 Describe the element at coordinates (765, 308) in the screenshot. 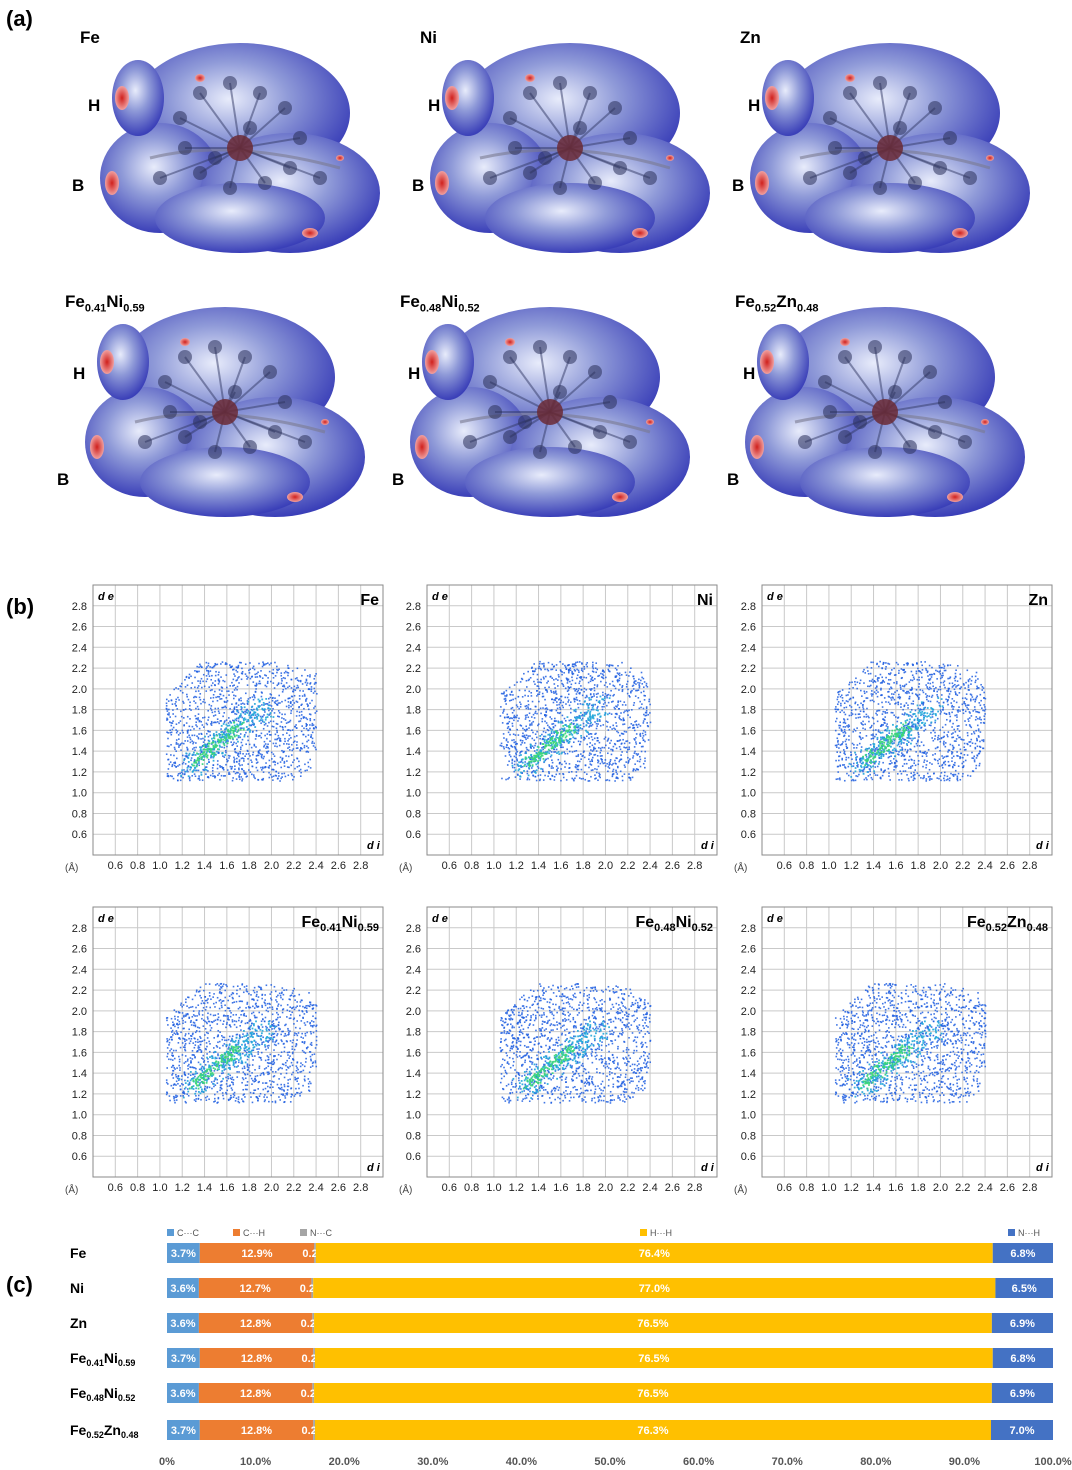

I see `surface-title-subscript: 0.52` at that location.